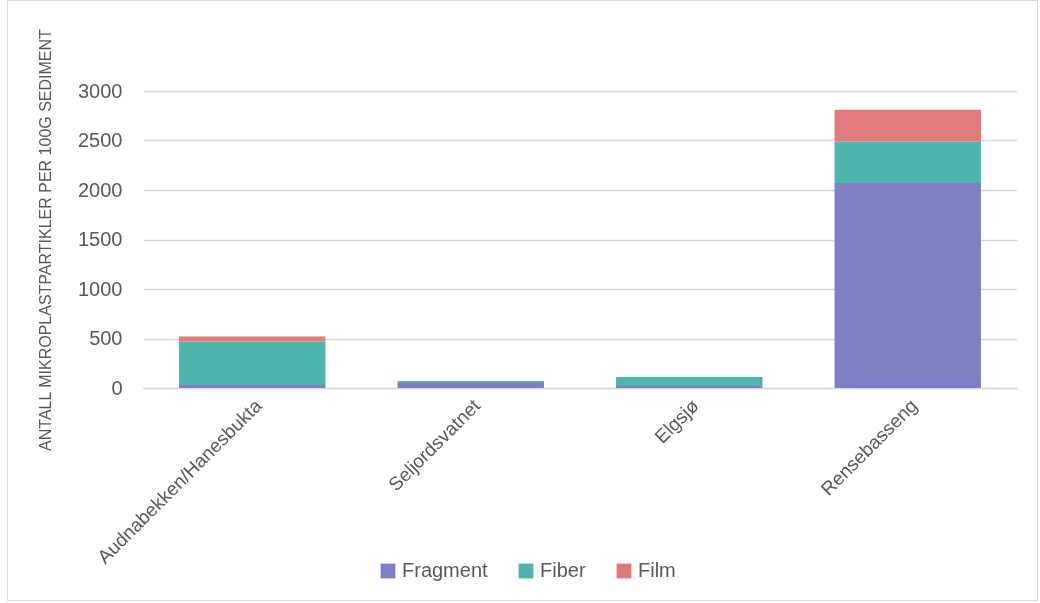 This screenshot has height=603, width=1040. Describe the element at coordinates (100, 189) in the screenshot. I see `y-tick-label: 2000` at that location.